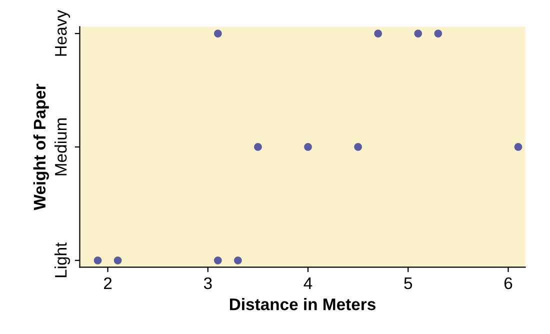  I want to click on x-tick-label: 2, so click(108, 283).